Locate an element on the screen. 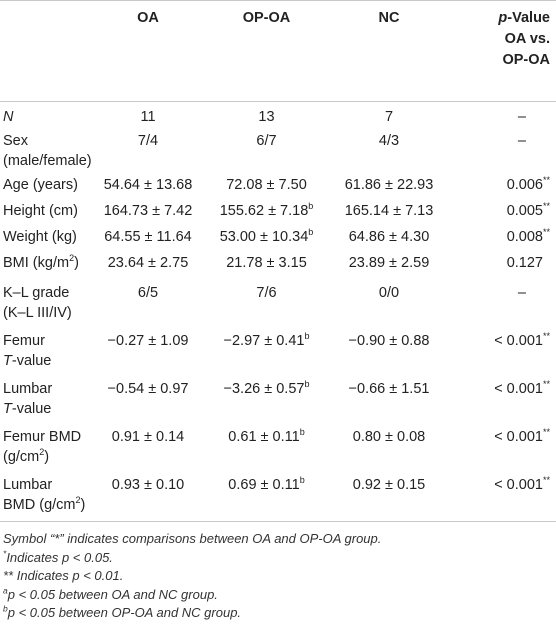  cell-oa: 164.73 ± 7.42 is located at coordinates (148, 210).